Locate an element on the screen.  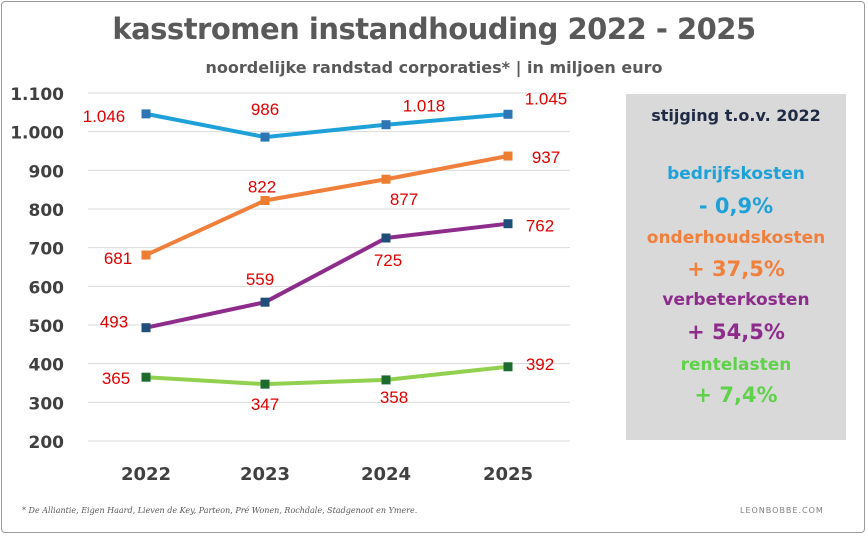
data-label-rentelasten: 347 is located at coordinates (265, 404).